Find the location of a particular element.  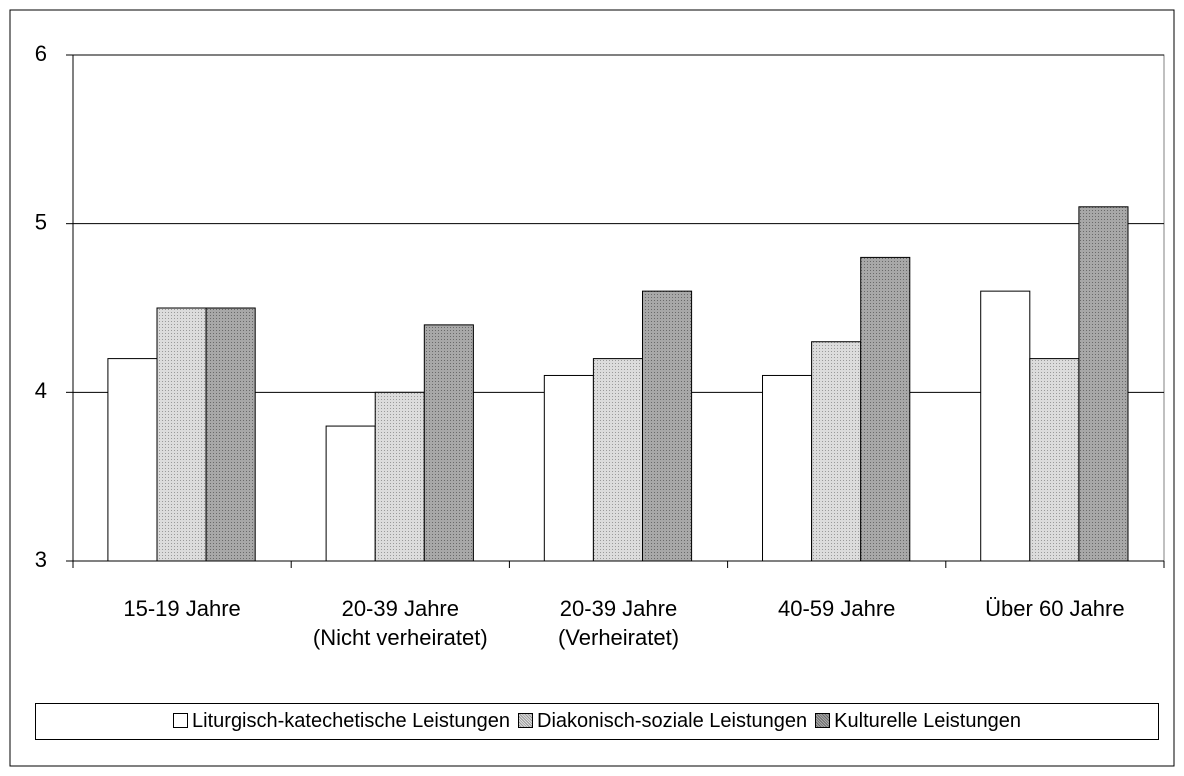

legend-item: Kulturelle Leistungen is located at coordinates (918, 721).